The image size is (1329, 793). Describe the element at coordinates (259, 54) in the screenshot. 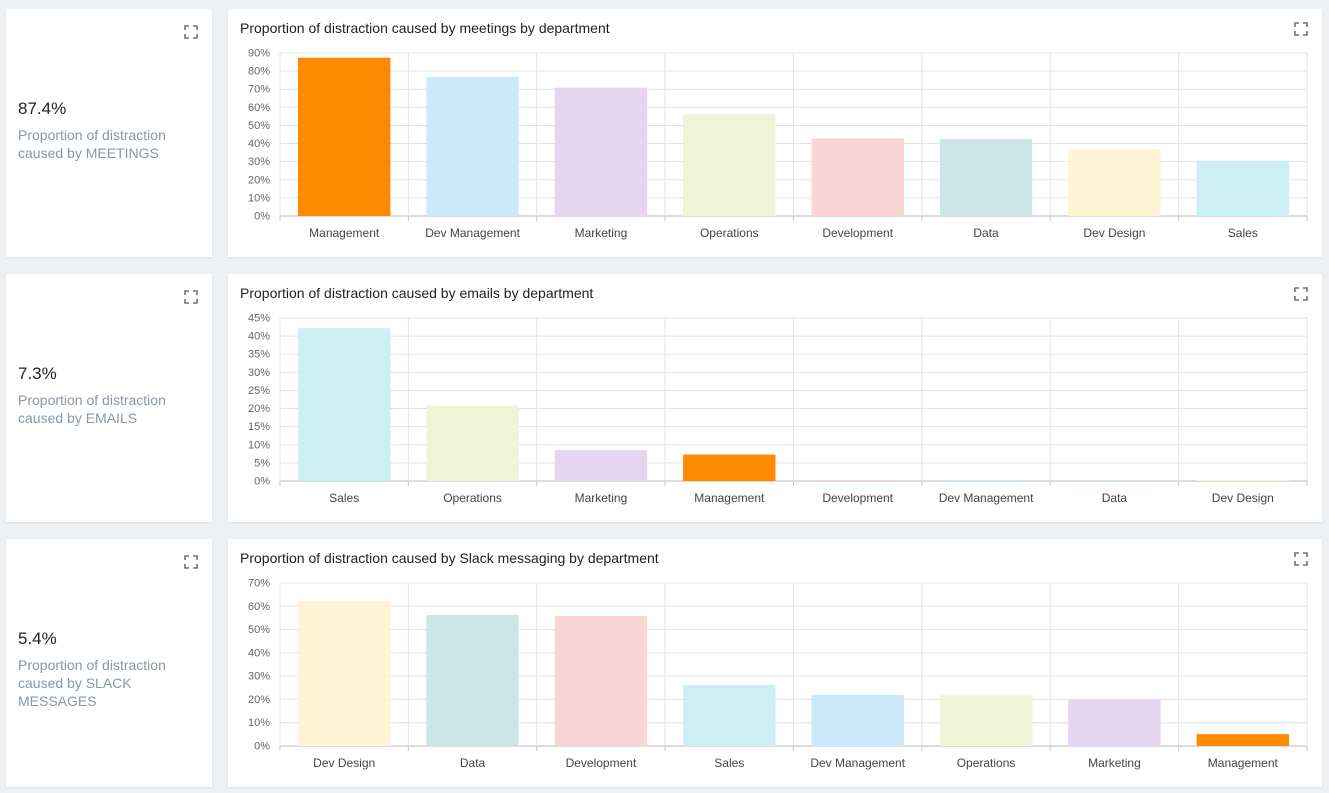

I see `y-tick-label: 90%` at that location.